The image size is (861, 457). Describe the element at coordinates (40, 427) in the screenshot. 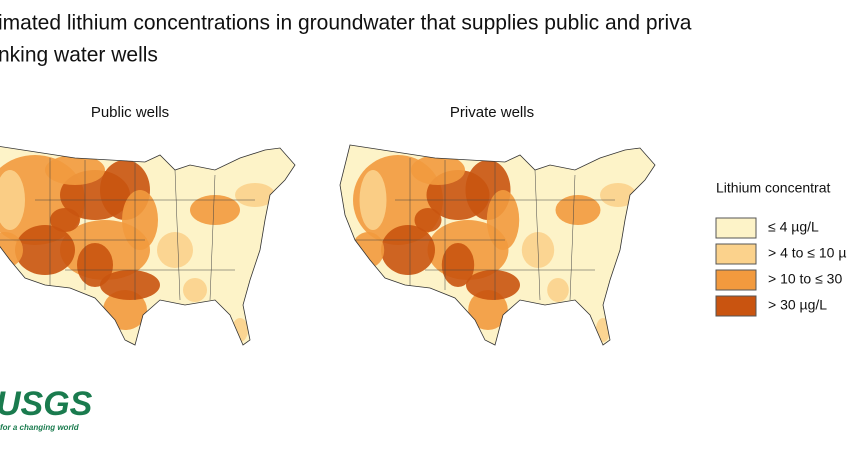

I see `logo-tagline: for a changing world` at that location.